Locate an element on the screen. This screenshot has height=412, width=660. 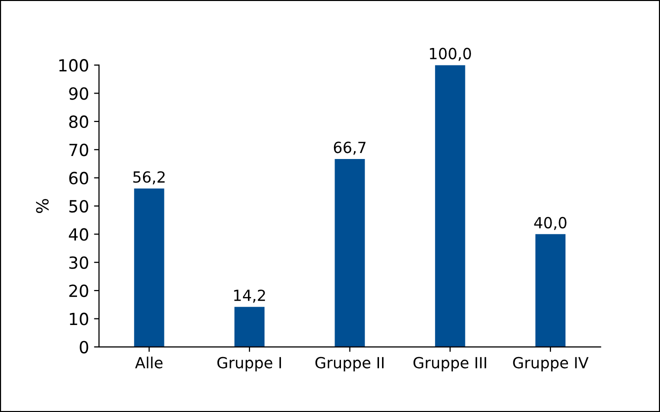
y-tick-label: 80 is located at coordinates (78, 121).